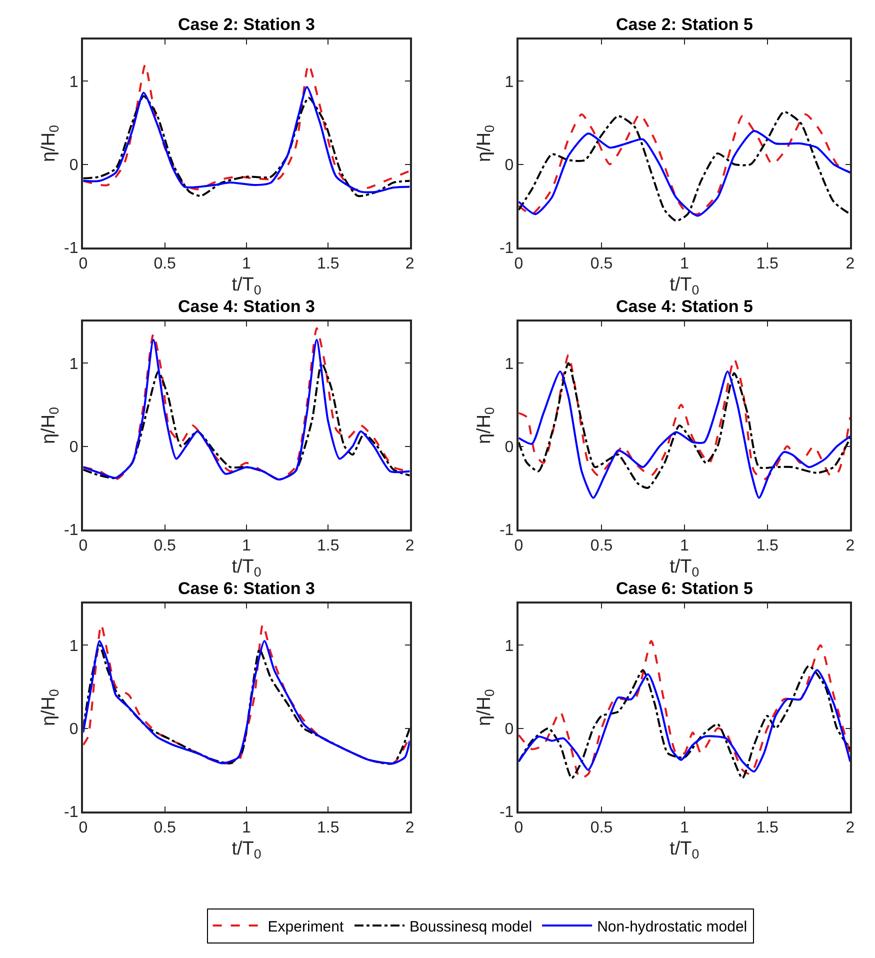 The width and height of the screenshot is (875, 958). Describe the element at coordinates (306, 927) in the screenshot. I see `legend-label: Experiment` at that location.